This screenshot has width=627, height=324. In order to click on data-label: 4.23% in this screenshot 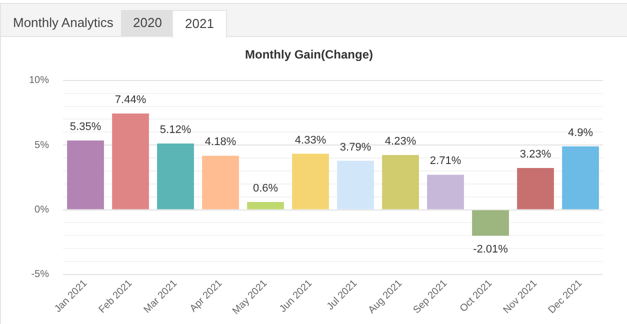, I will do `click(400, 142)`.